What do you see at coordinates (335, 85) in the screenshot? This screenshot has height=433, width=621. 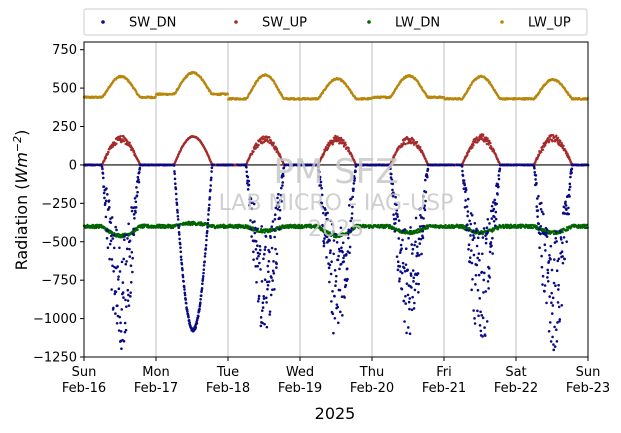 I see `series-lw-up` at bounding box center [335, 85].